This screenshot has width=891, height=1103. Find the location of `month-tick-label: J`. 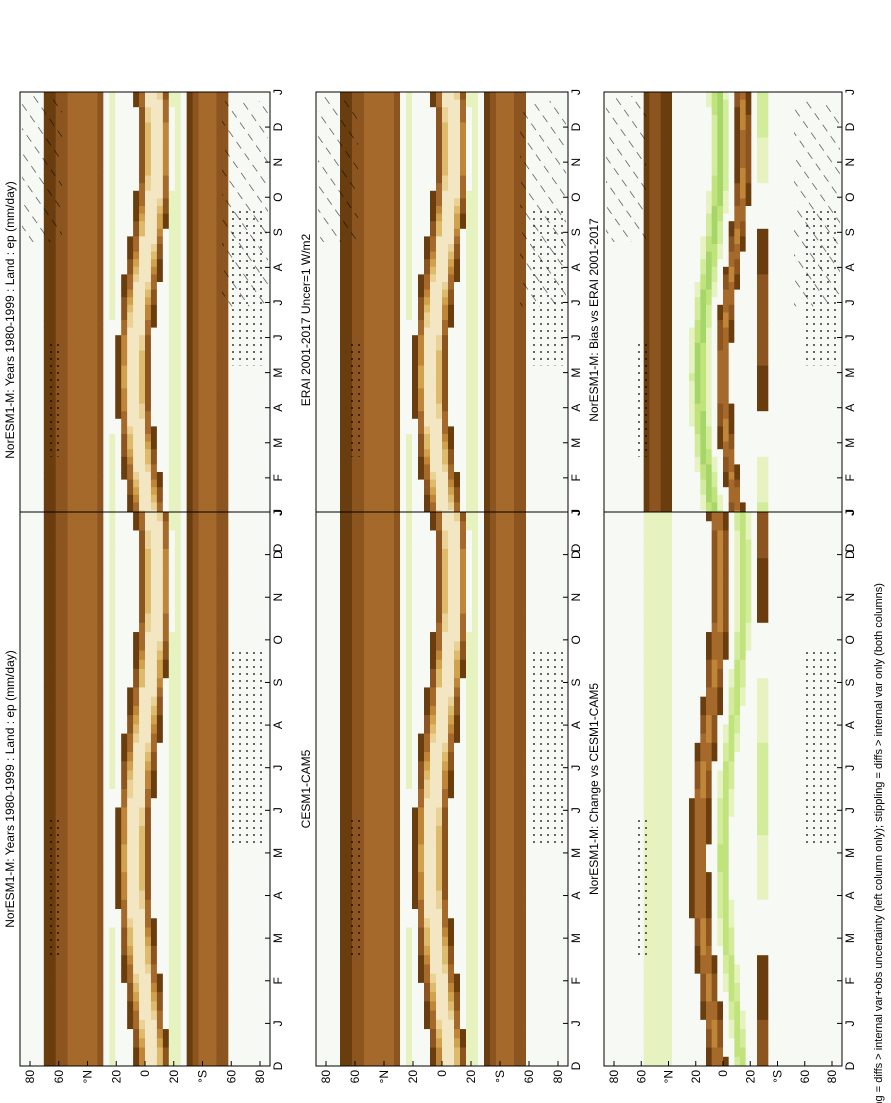

month-tick-label: J is located at coordinates (278, 302).